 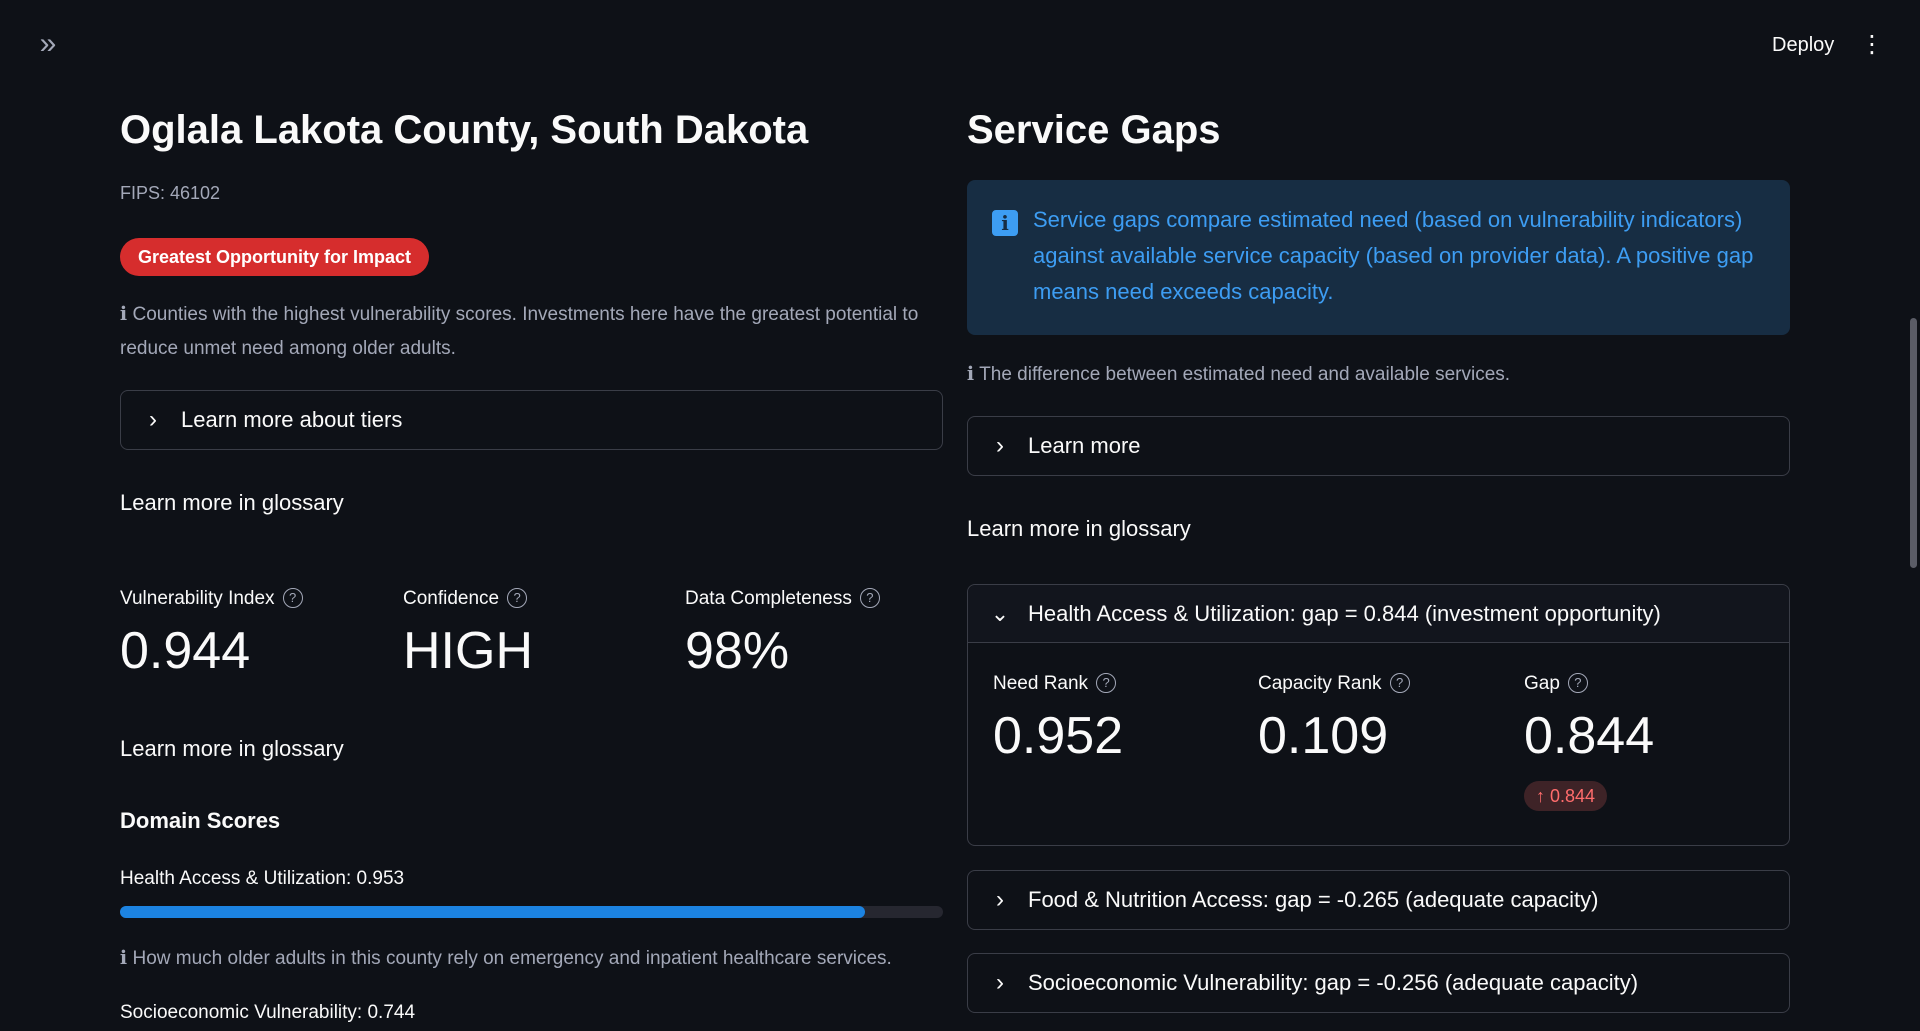 I want to click on metric-data-completeness: Data Completeness? 98%, so click(x=825, y=636).